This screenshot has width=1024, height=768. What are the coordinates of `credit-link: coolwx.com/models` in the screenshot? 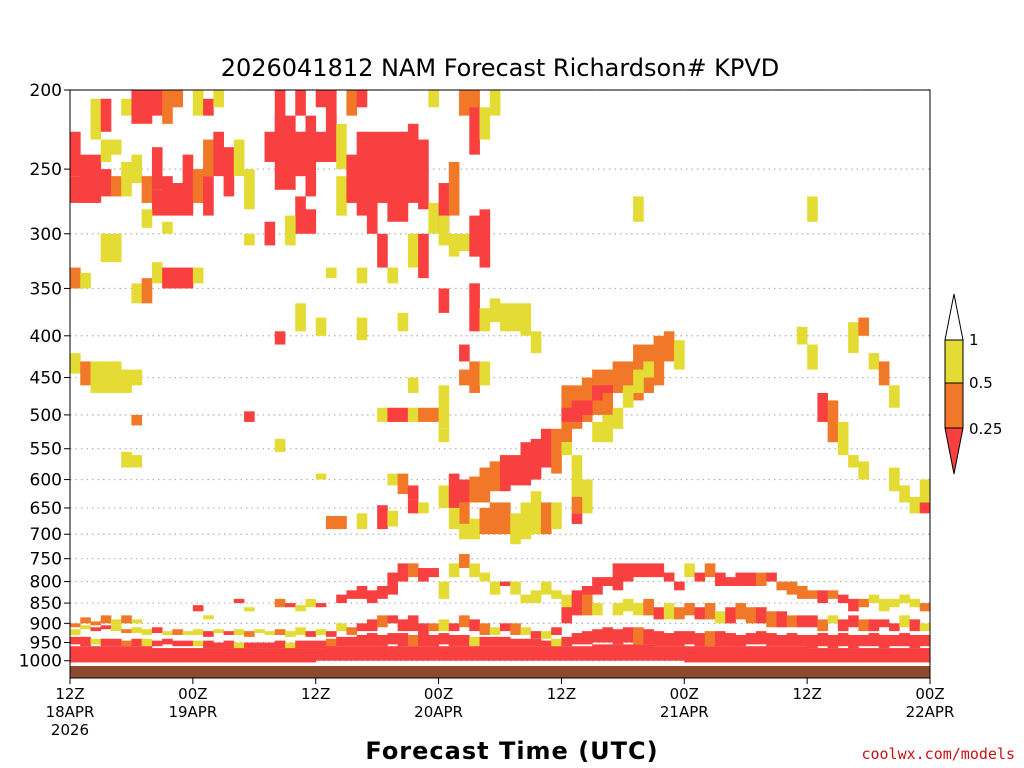 It's located at (938, 754).